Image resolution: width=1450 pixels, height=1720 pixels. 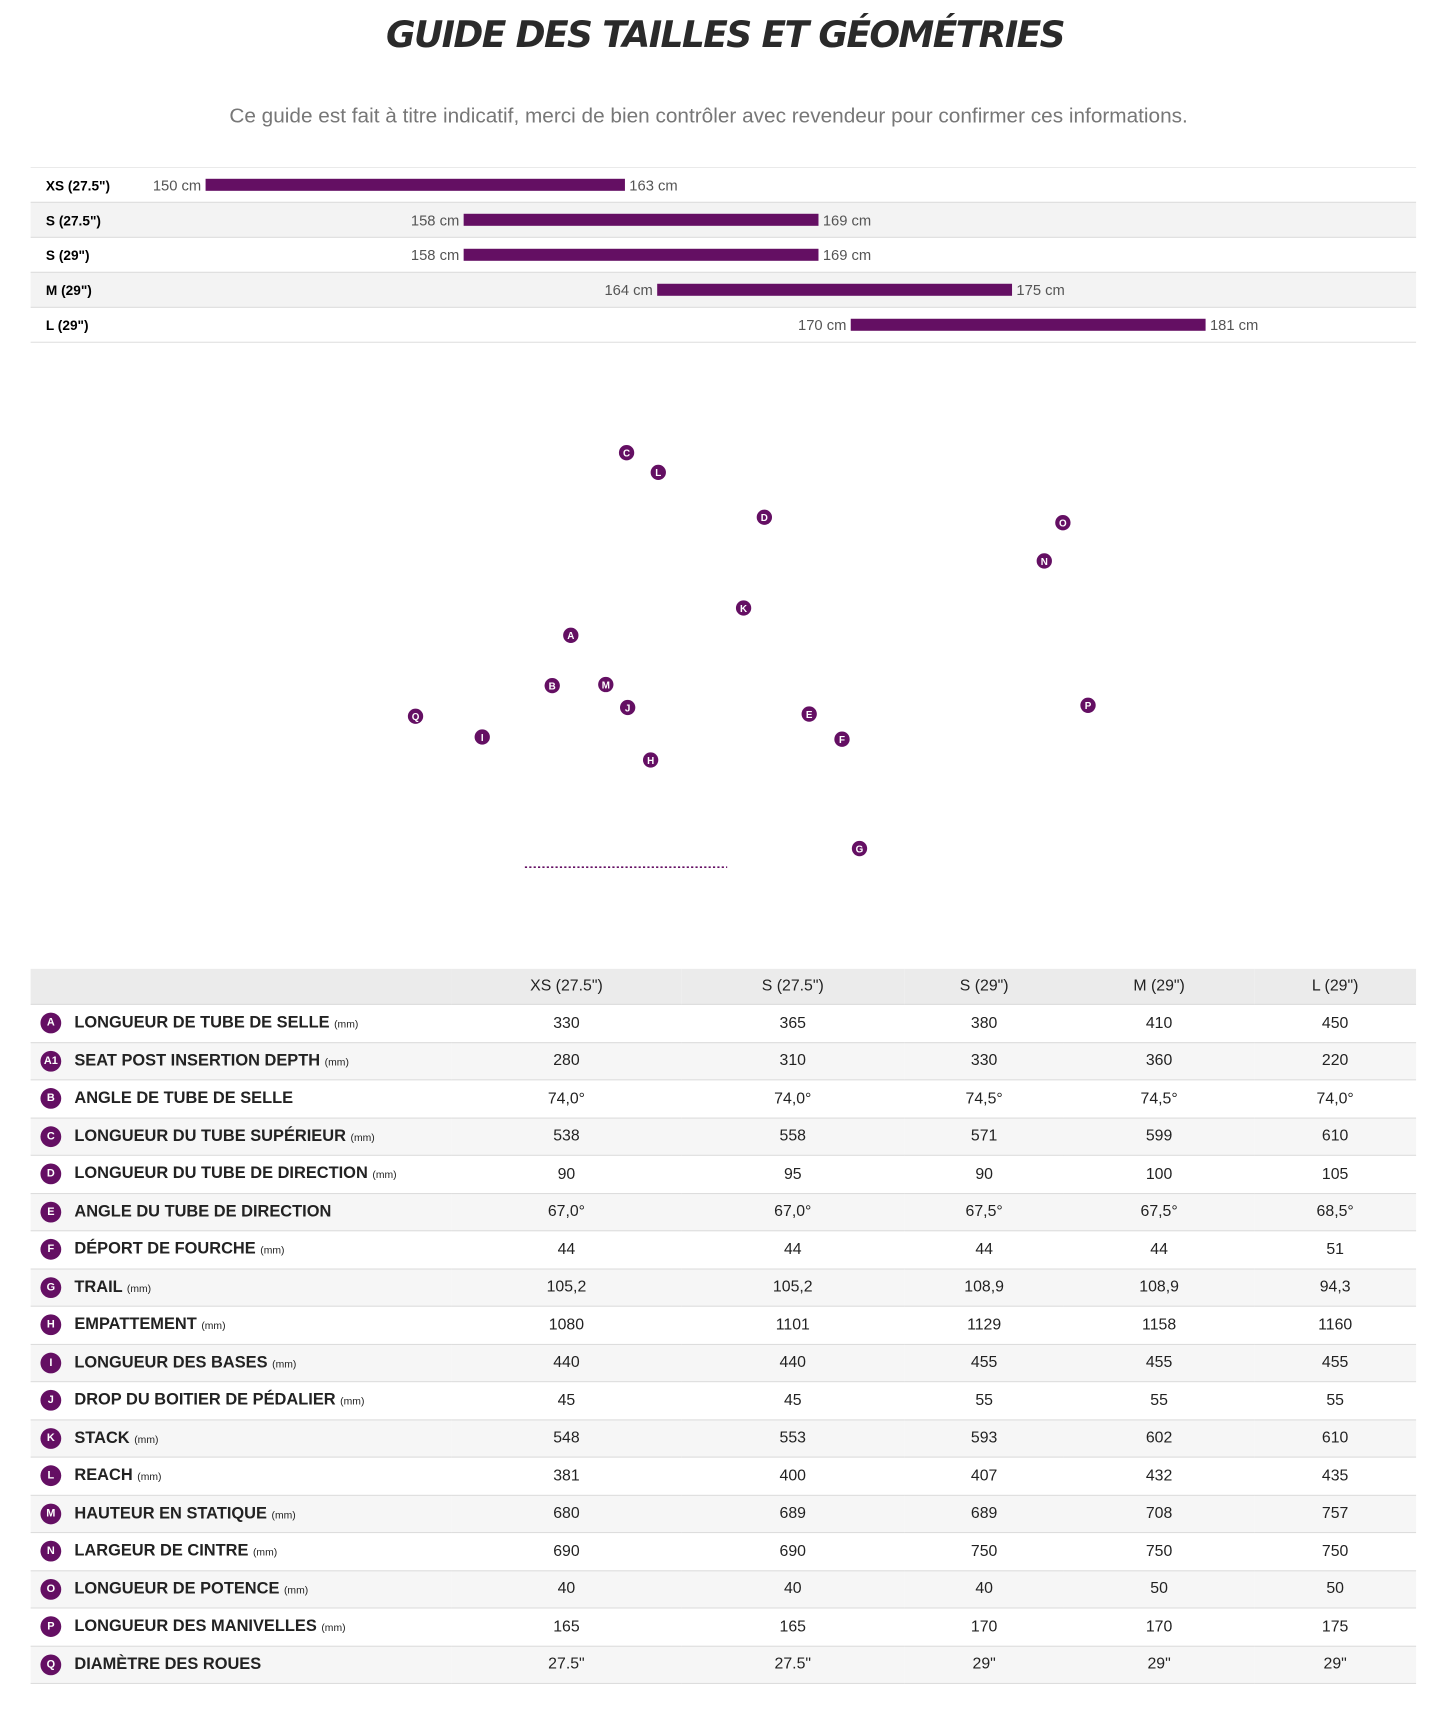 I want to click on row-name: ANGLE DU TUBE DE DIRECTION, so click(x=203, y=1211).